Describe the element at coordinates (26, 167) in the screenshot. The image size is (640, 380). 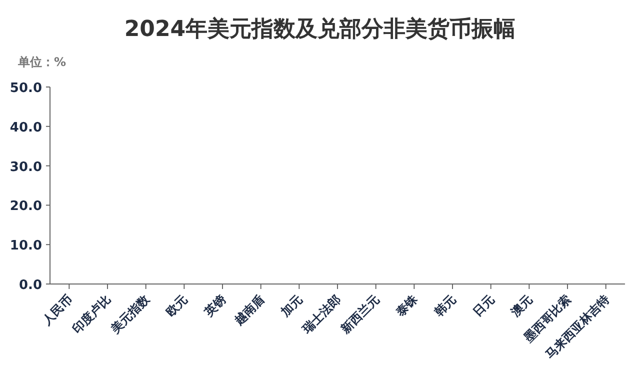
I see `y-tick-label: 30.0` at that location.